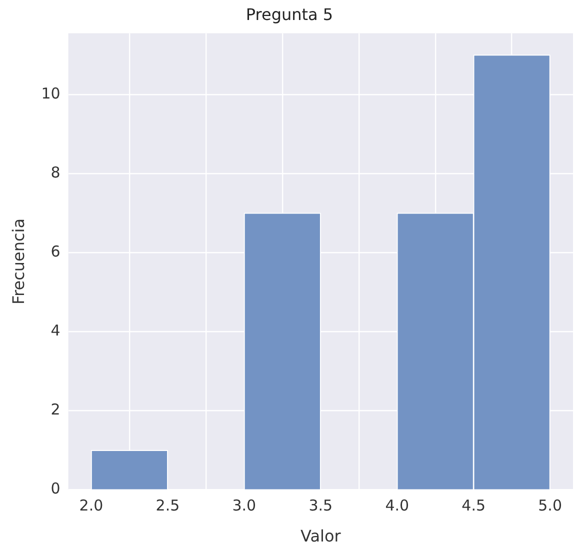 Image resolution: width=587 pixels, height=555 pixels. Describe the element at coordinates (91, 505) in the screenshot. I see `x-tick-label: 2.0` at that location.